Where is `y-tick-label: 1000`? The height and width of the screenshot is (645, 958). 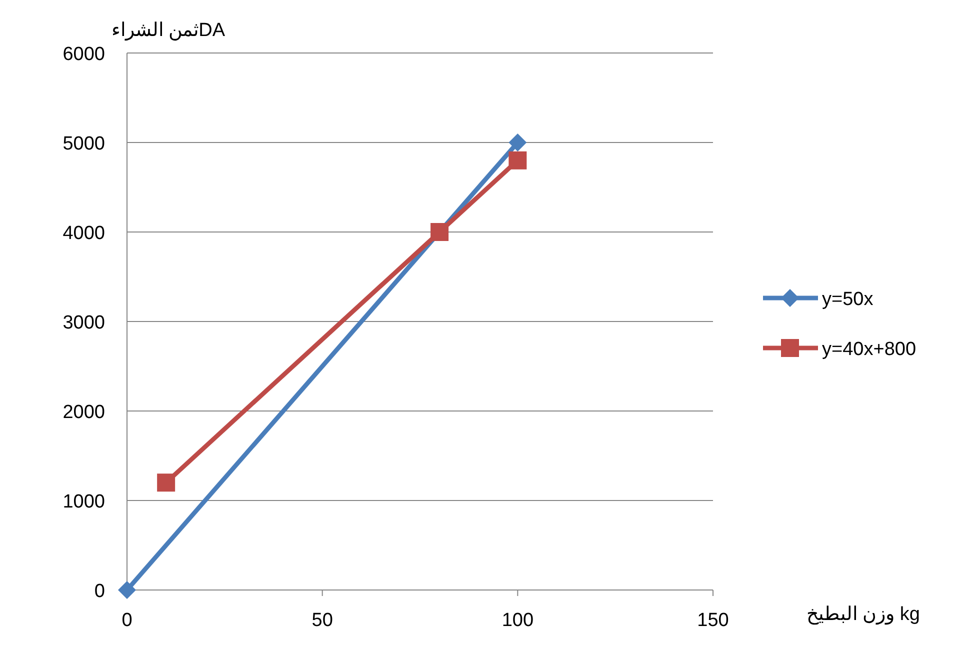
y-tick-label: 1000 is located at coordinates (83, 502).